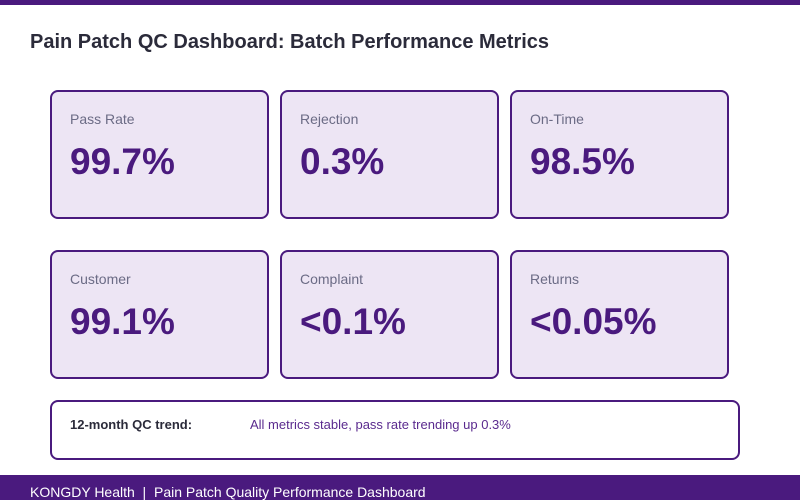 The height and width of the screenshot is (500, 800). I want to click on metric-card-pass-rate: Pass Rate 99.7%, so click(159, 154).